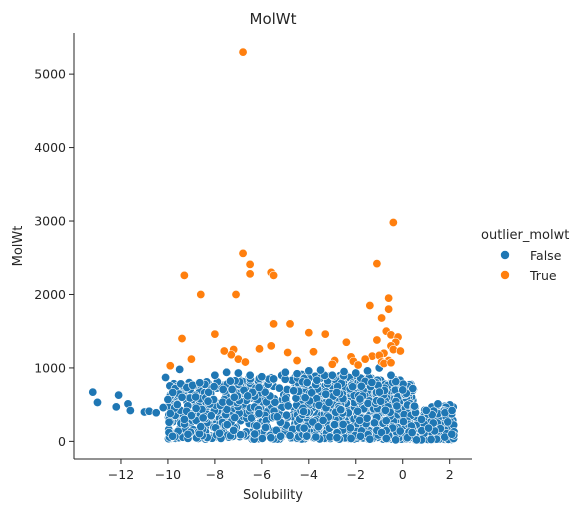 The image size is (586, 516). What do you see at coordinates (450, 474) in the screenshot?
I see `x-tick-label: 2` at bounding box center [450, 474].